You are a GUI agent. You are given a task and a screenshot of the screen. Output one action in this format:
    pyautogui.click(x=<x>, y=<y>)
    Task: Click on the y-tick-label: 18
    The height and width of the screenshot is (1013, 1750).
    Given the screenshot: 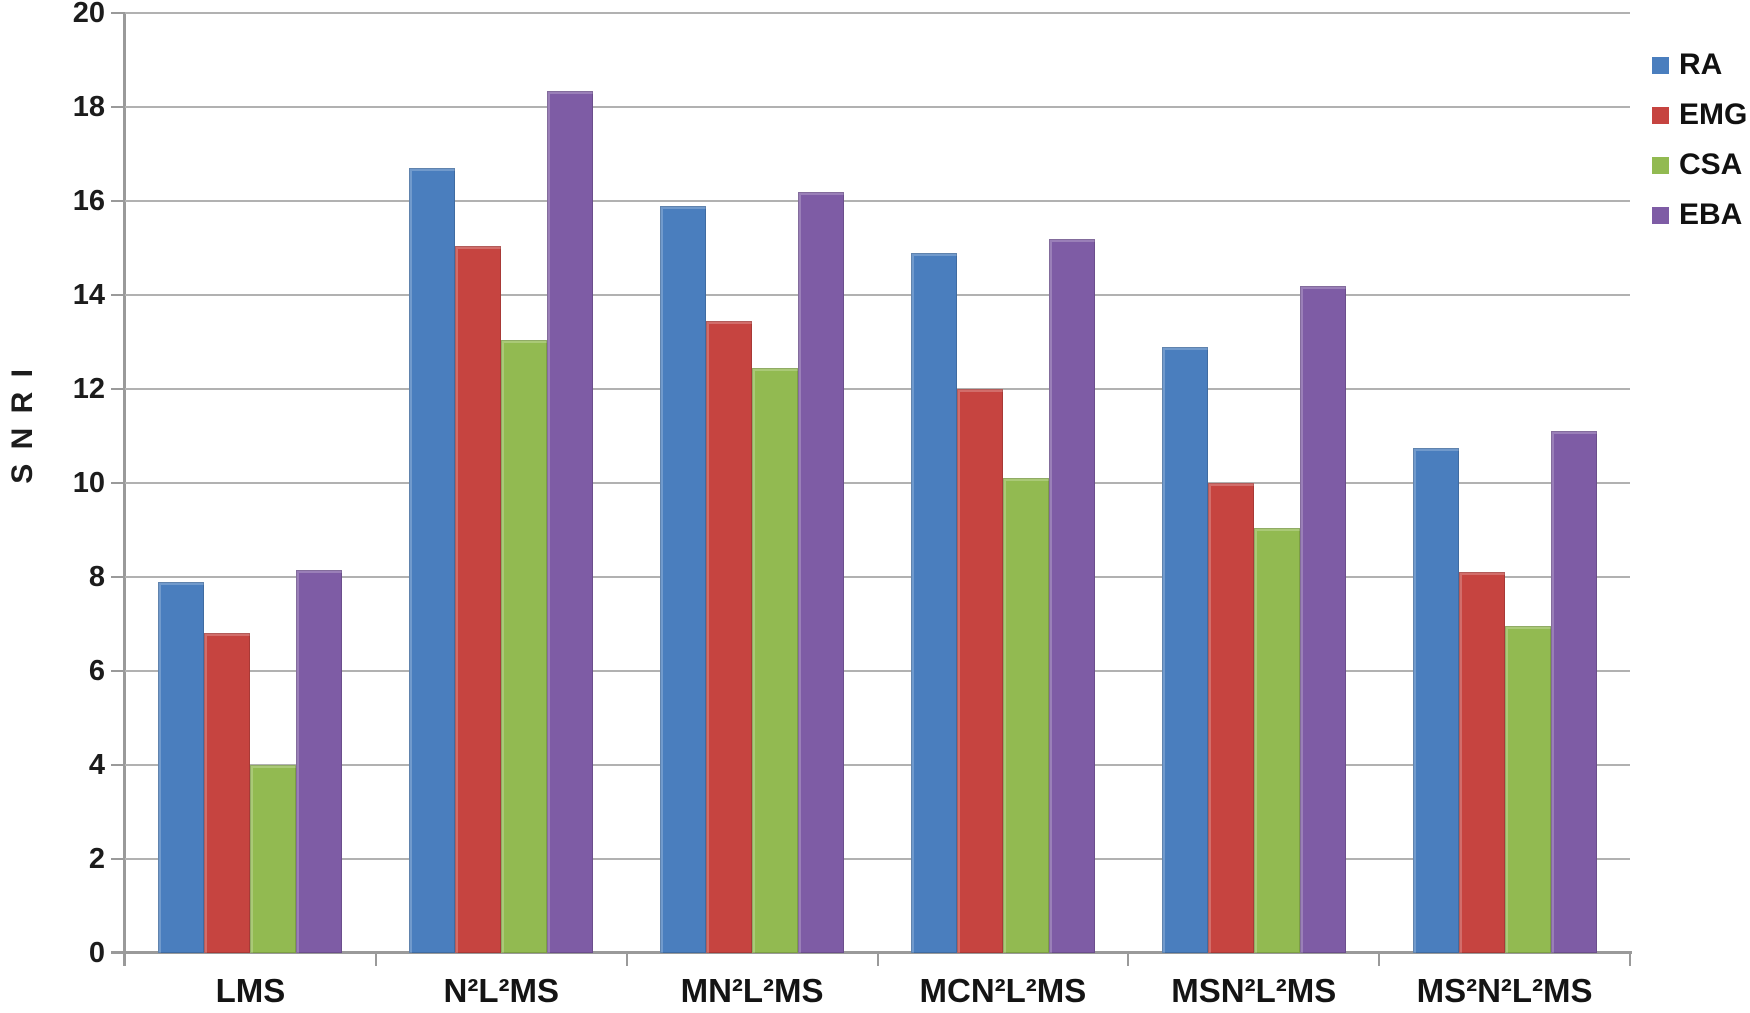 What is the action you would take?
    pyautogui.click(x=88, y=107)
    